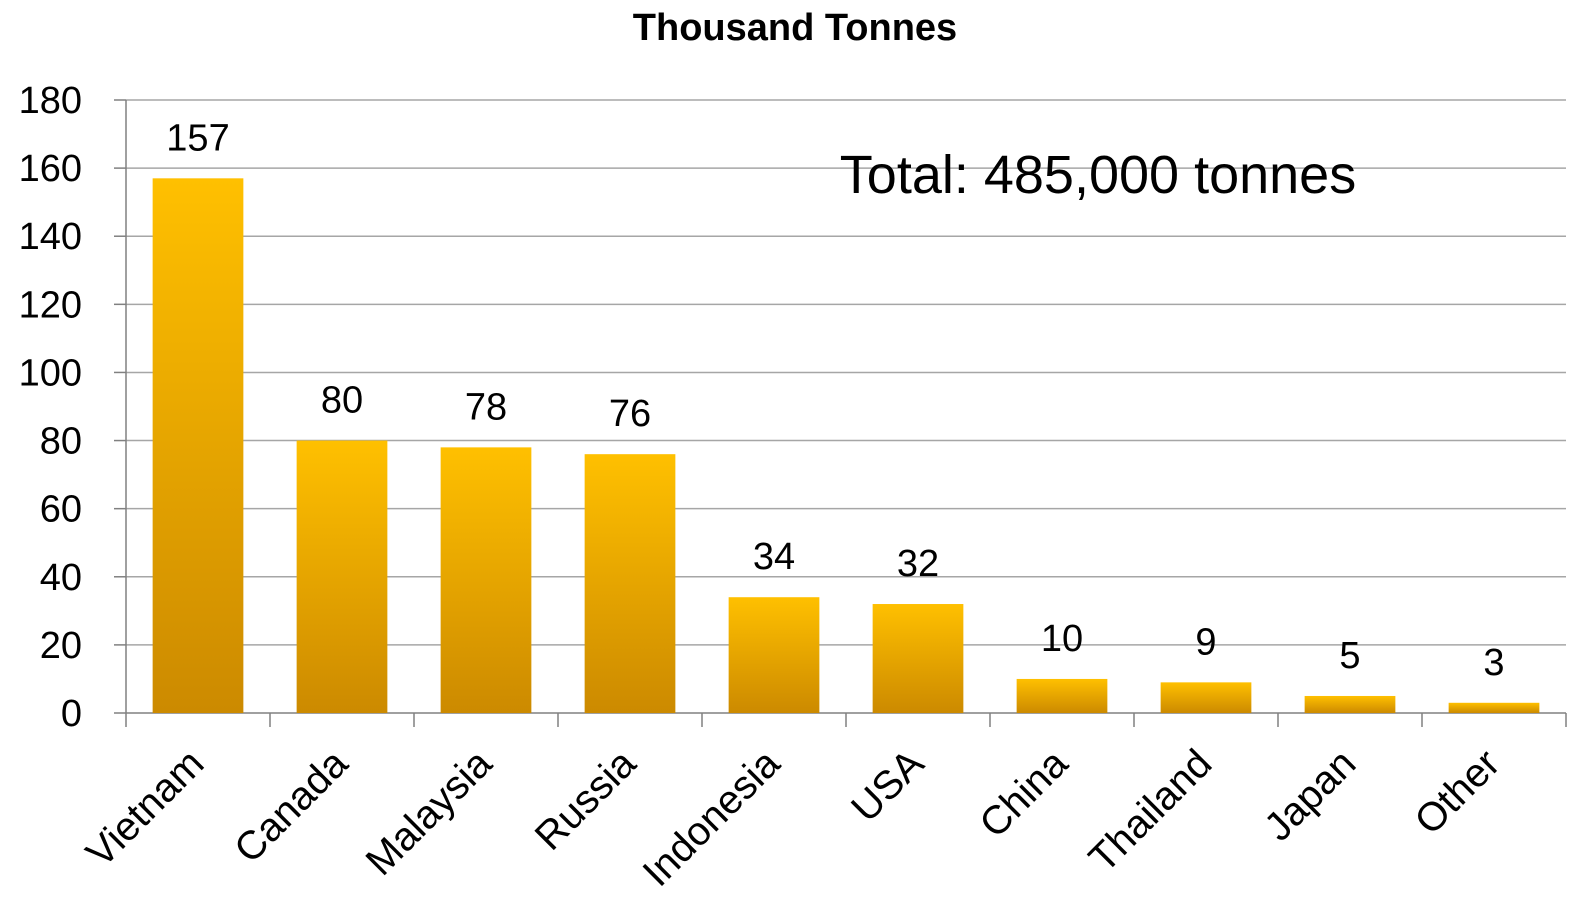  What do you see at coordinates (50, 407) in the screenshot?
I see `y-axis-tick-labels: 0 20 40 60 80 100 120 140 160 180` at bounding box center [50, 407].